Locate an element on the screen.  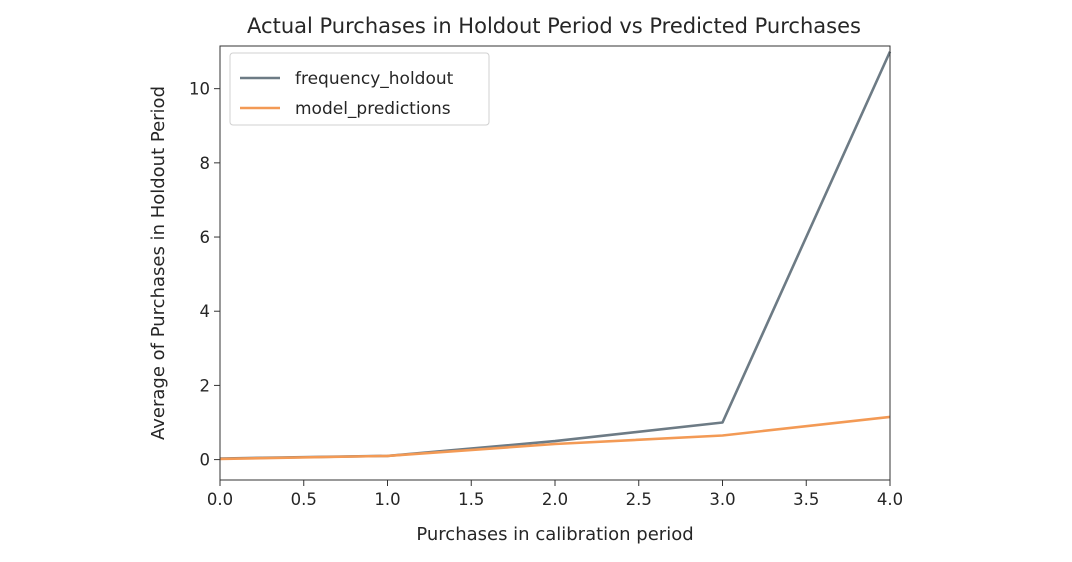
y-tick-label: 0 is located at coordinates (205, 460).